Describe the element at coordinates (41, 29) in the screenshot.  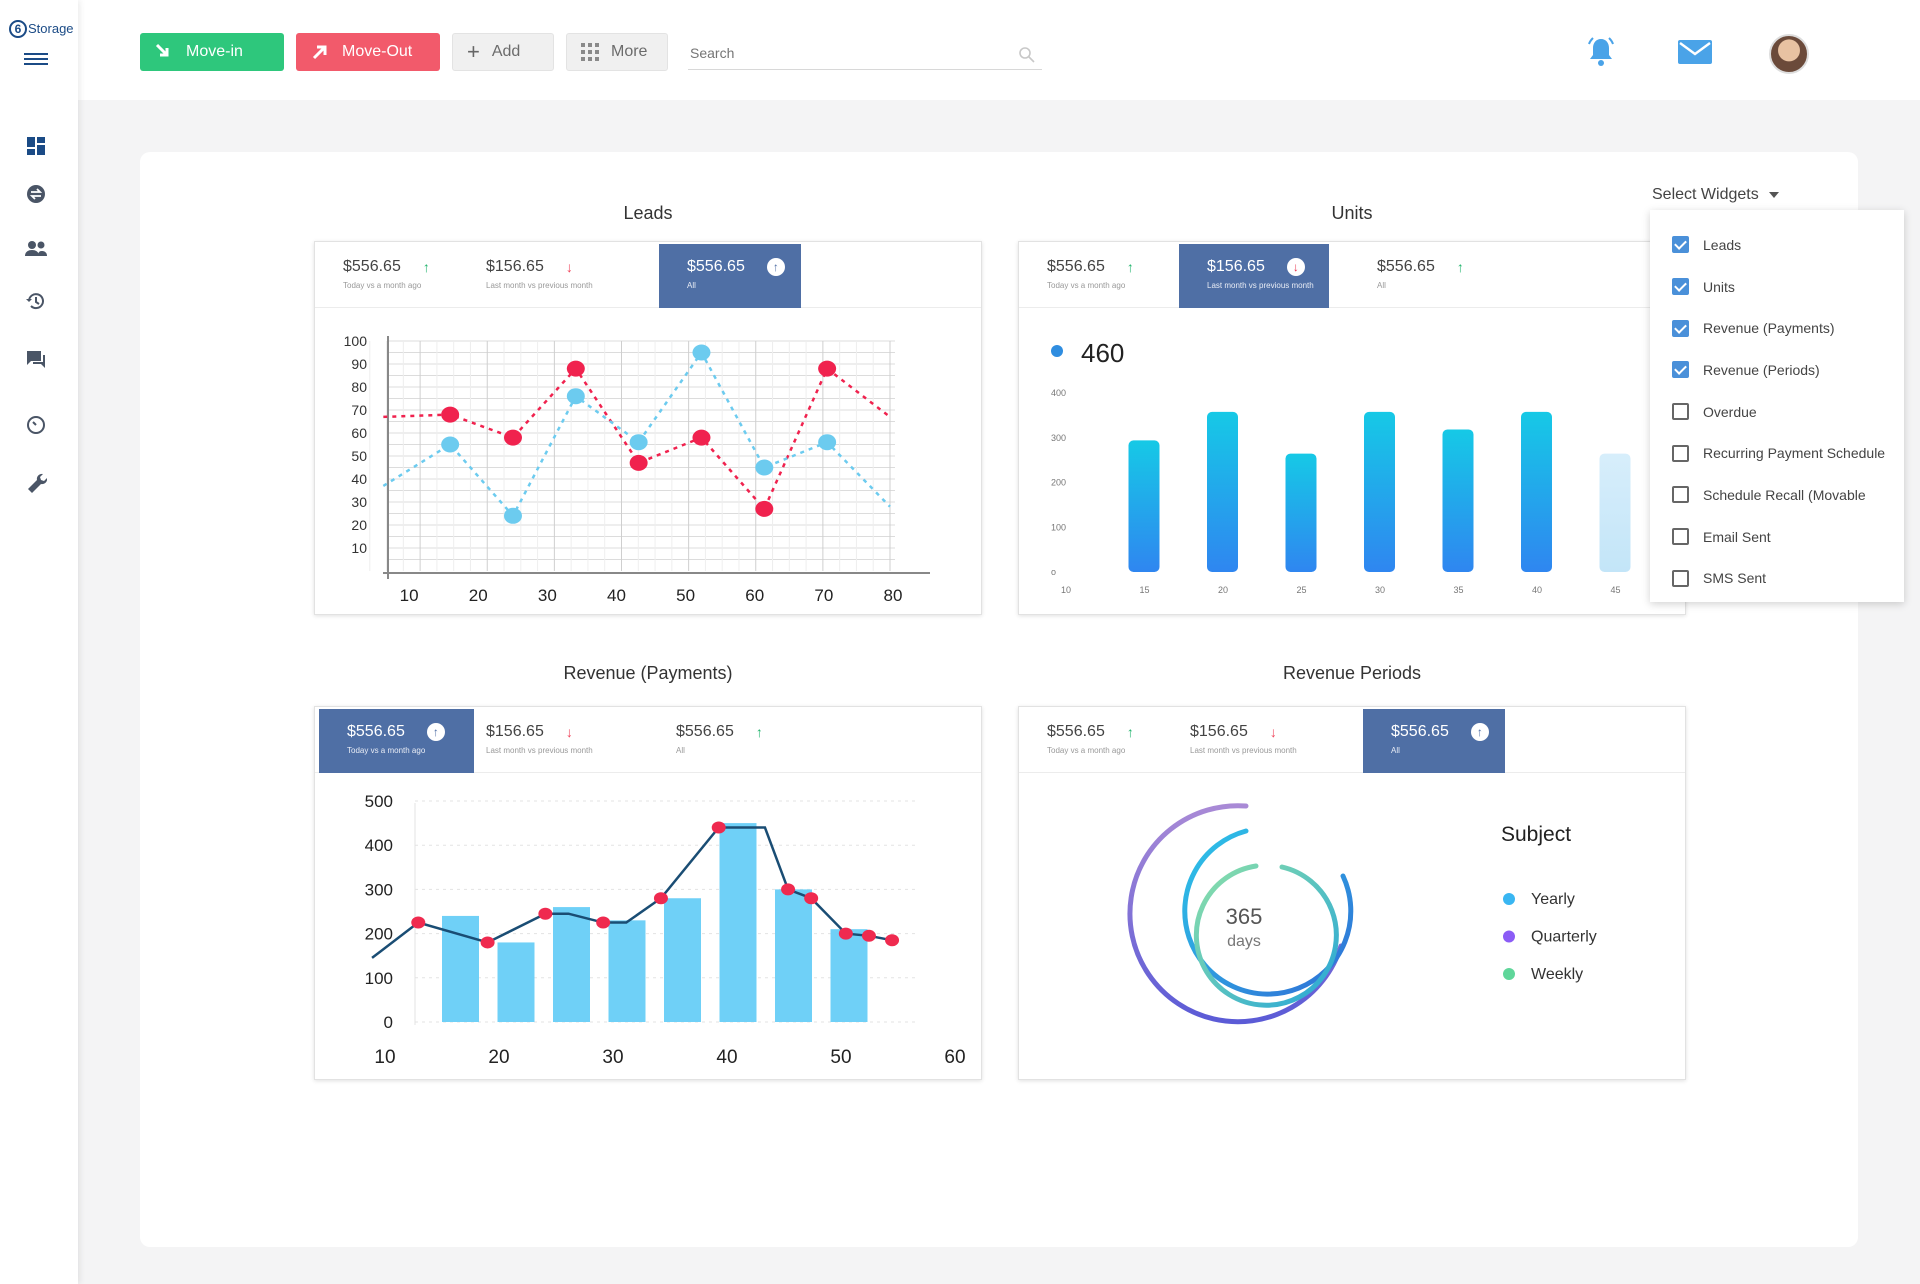
I see `logo: 6 Storage` at that location.